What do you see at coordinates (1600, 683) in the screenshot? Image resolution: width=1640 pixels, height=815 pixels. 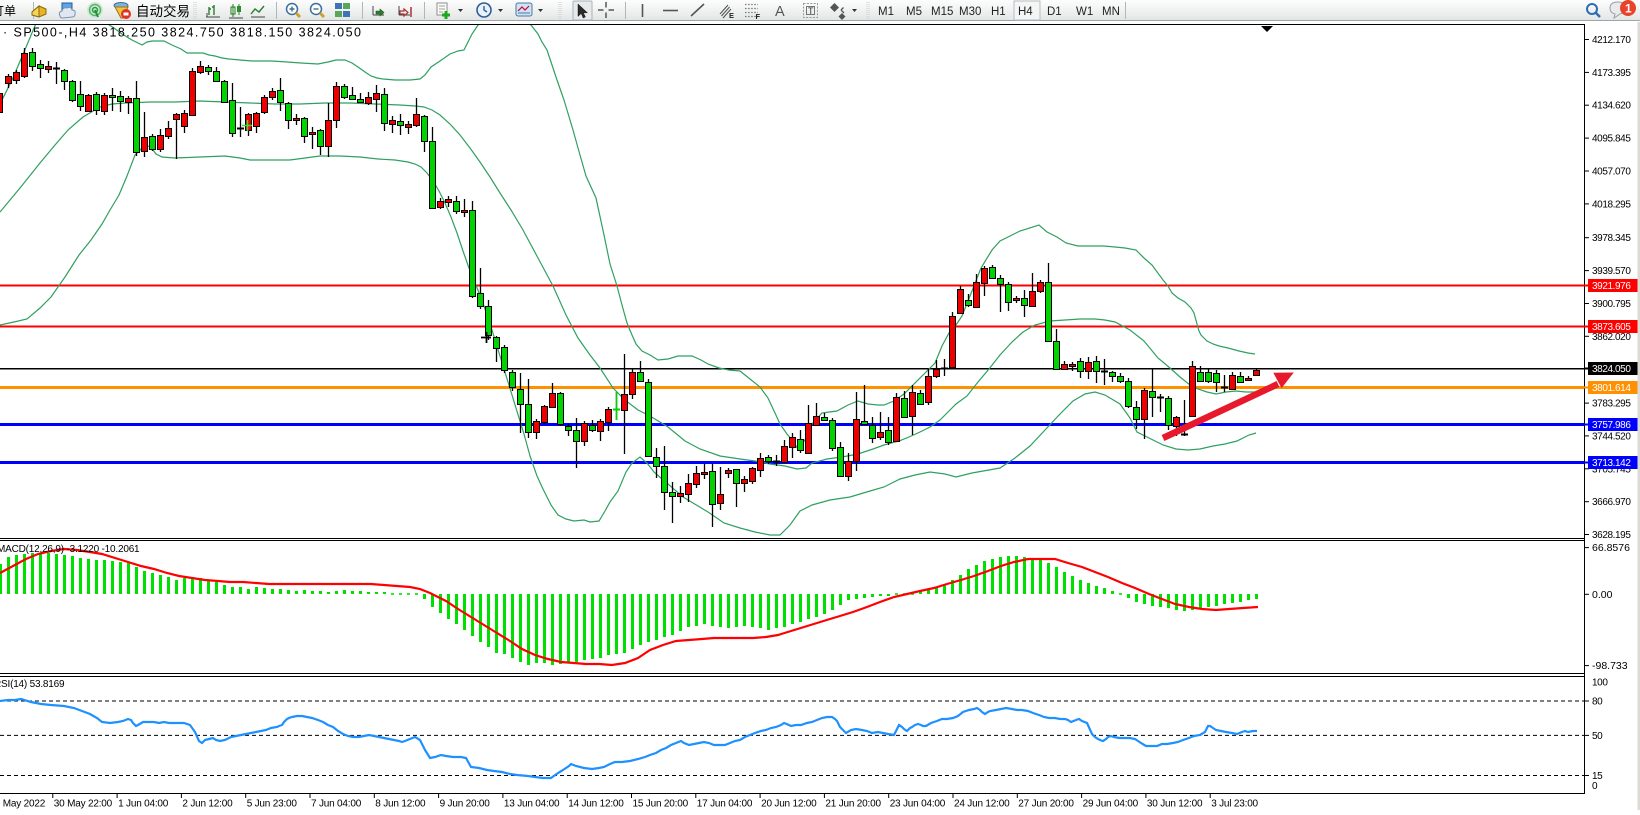 I see `svg-text: 100` at bounding box center [1600, 683].